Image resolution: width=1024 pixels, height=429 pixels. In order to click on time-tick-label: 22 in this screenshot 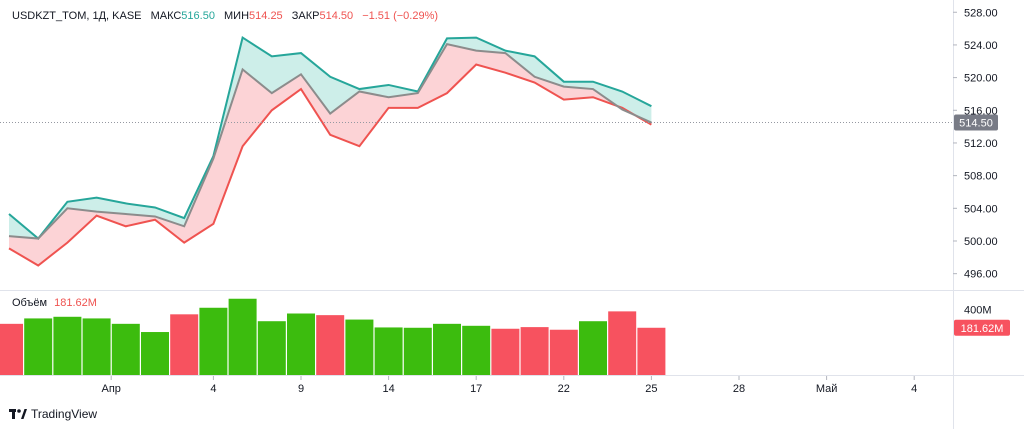, I will do `click(564, 389)`.